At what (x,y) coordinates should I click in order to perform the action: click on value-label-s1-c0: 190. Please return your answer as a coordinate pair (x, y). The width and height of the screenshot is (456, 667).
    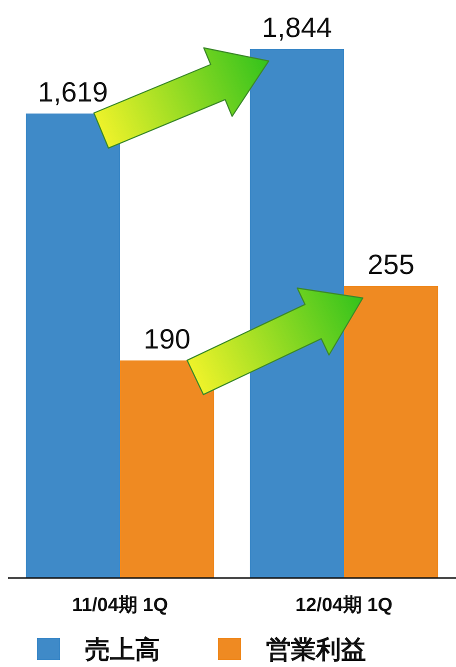
    Looking at the image, I should click on (167, 338).